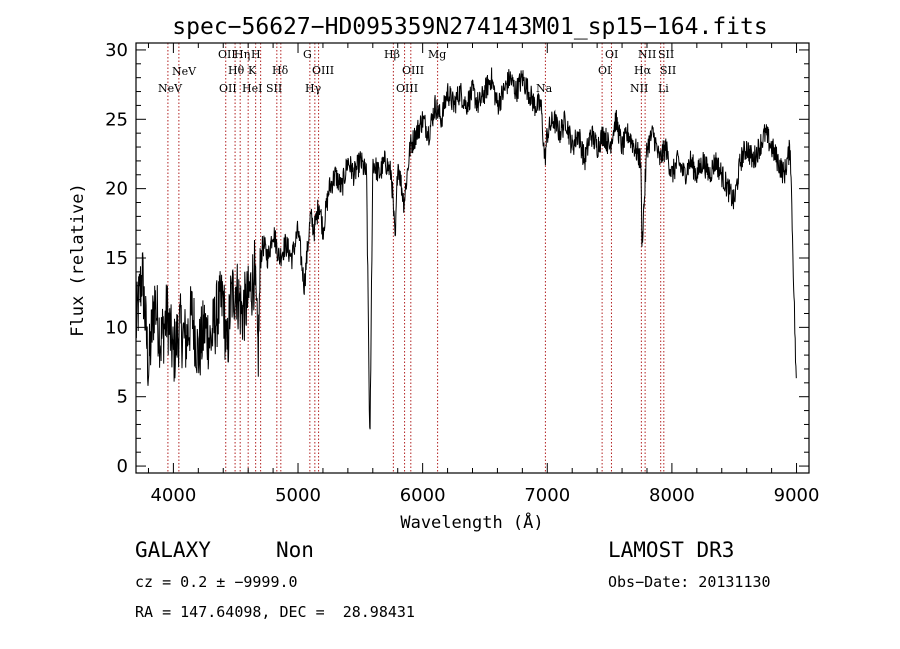 The height and width of the screenshot is (649, 900). I want to click on line-label-20: OI, so click(604, 70).